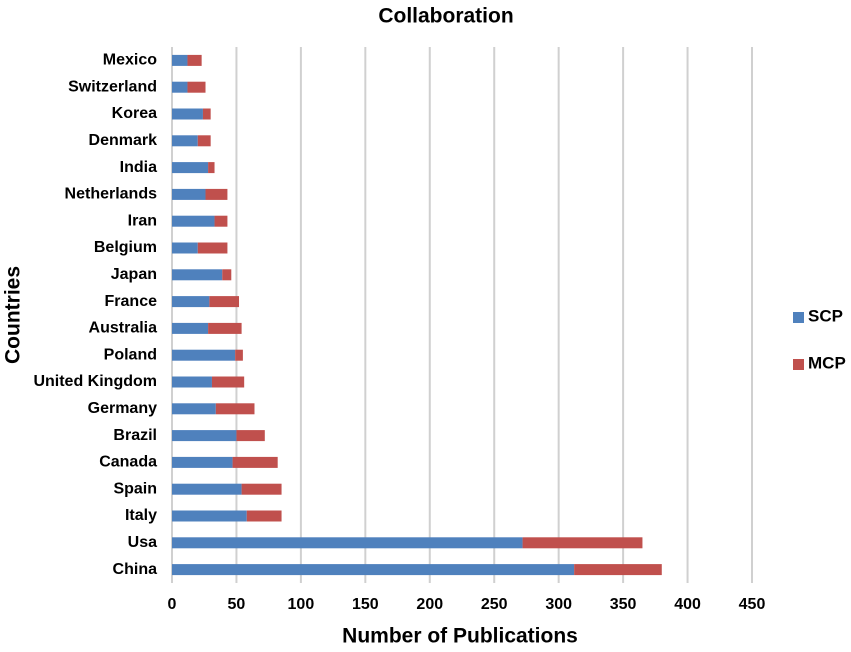 The width and height of the screenshot is (851, 652). I want to click on y-tick-label: Japan, so click(134, 274).